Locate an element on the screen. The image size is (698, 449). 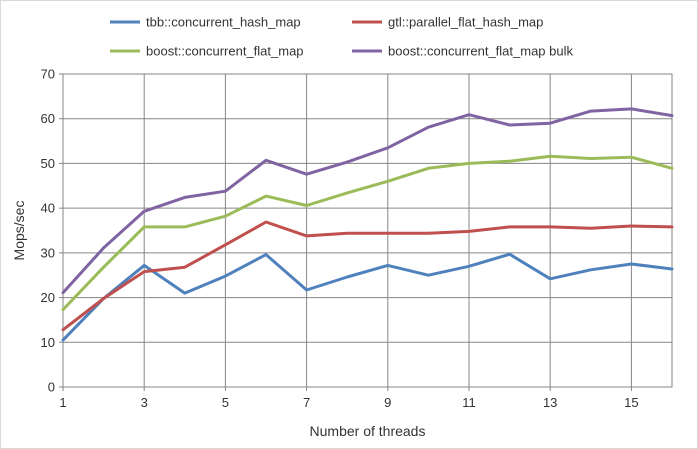
x-tick-label: 9 is located at coordinates (387, 402).